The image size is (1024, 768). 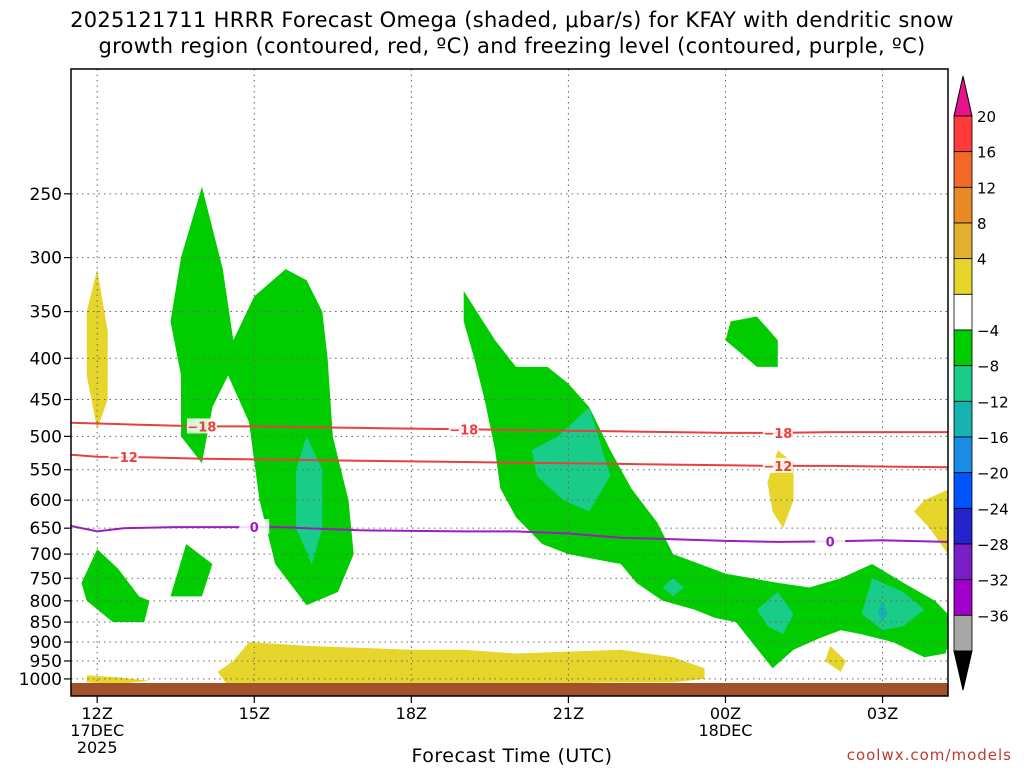 What do you see at coordinates (97, 713) in the screenshot?
I see `x-tick-label-12-0: 12Z` at bounding box center [97, 713].